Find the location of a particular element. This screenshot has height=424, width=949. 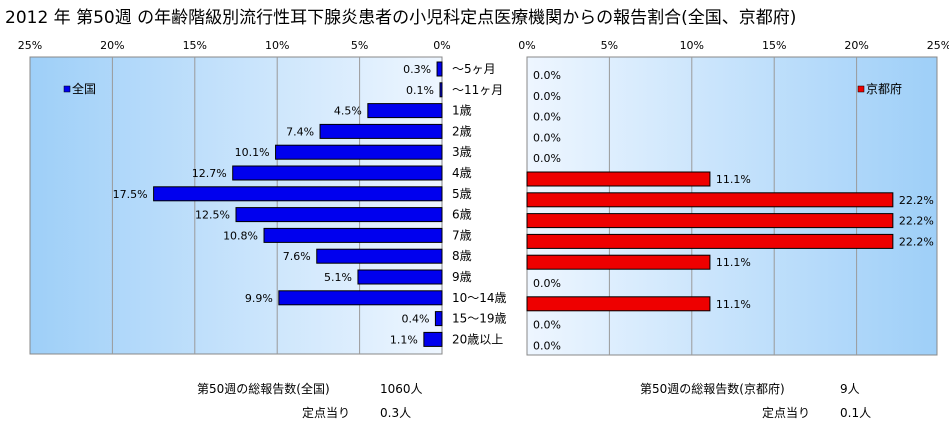

national-value-label: 10.8% is located at coordinates (240, 235).